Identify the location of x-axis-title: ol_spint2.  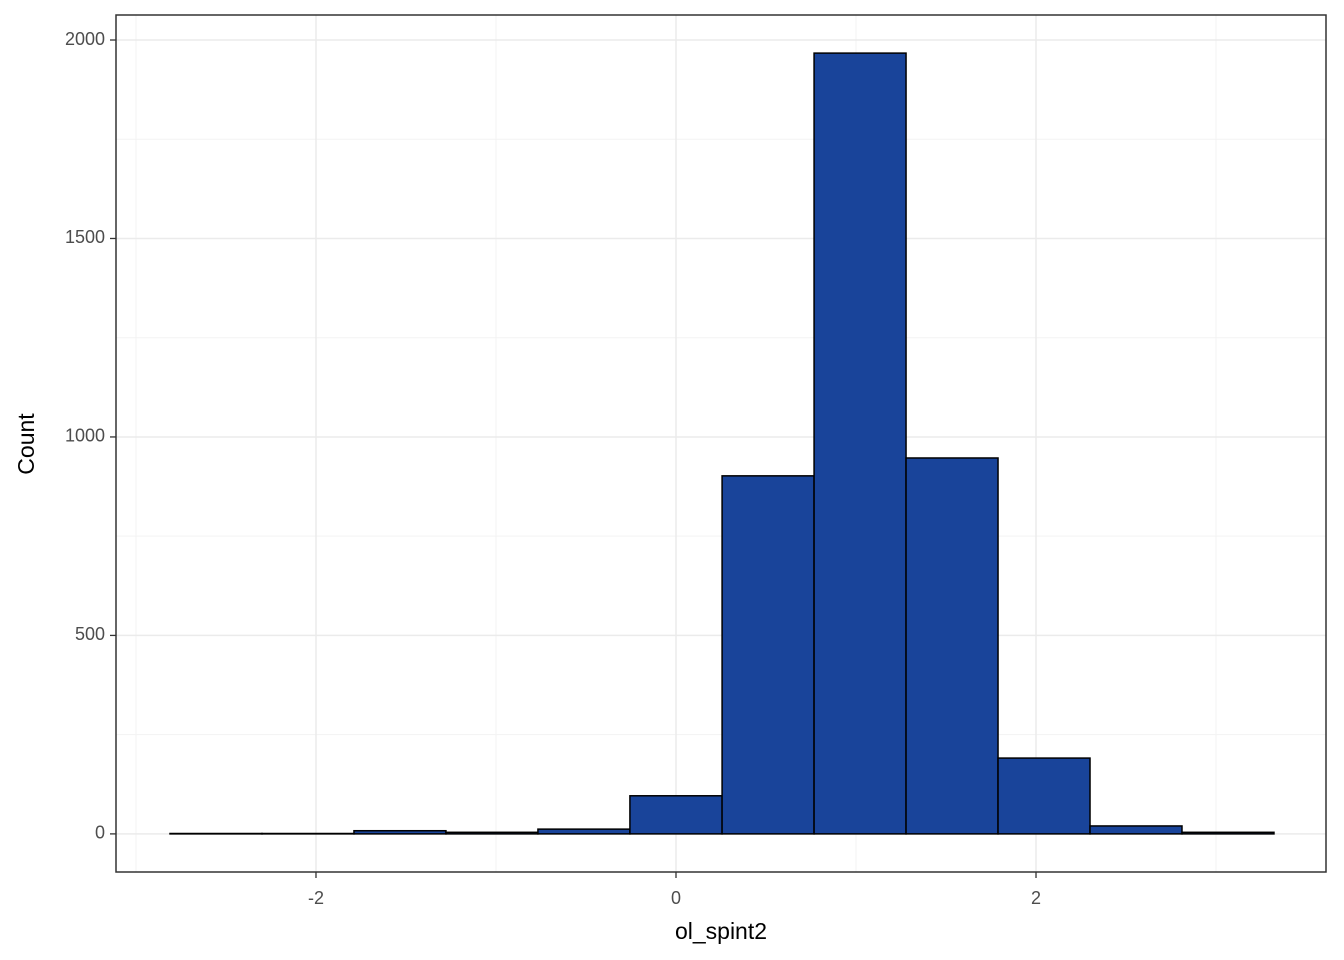
(721, 931).